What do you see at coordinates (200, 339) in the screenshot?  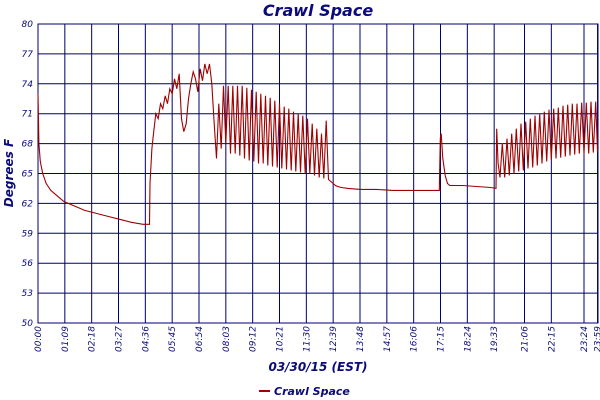 I see `x-tick-label: 06:54` at bounding box center [200, 339].